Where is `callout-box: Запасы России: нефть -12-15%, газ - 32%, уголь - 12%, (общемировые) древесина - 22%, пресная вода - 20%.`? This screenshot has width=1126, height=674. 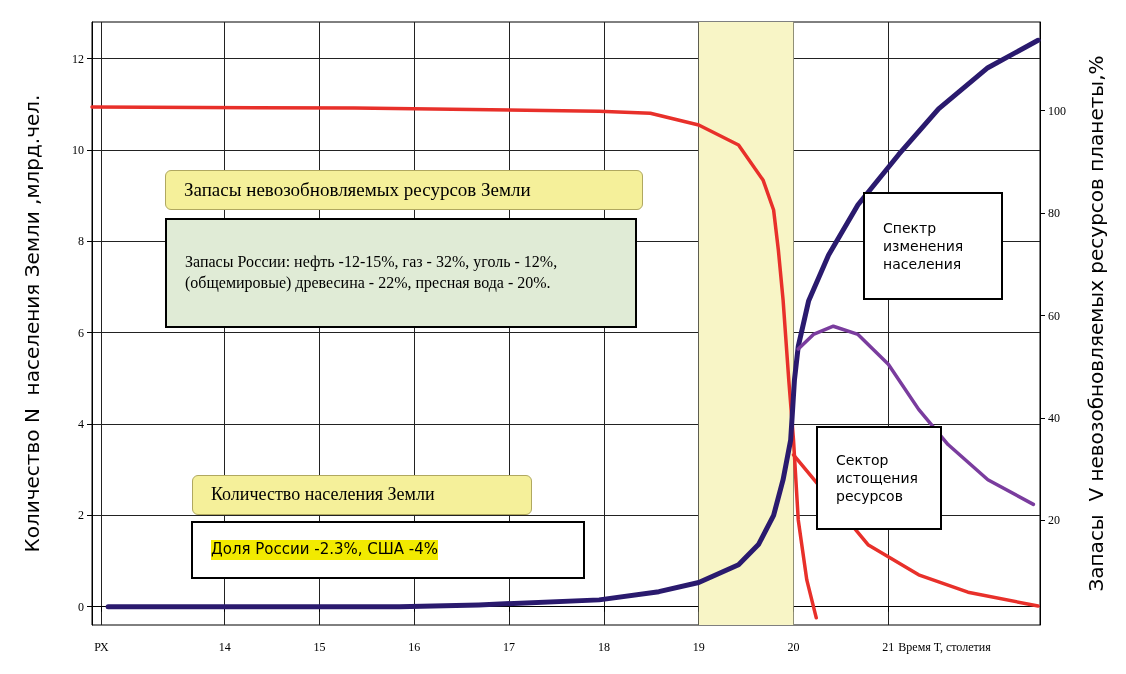
callout-box: Запасы России: нефть -12-15%, газ - 32%, уголь - 12%, (общемировые) древесина - 22%, пресная вода - 20%. is located at coordinates (401, 273).